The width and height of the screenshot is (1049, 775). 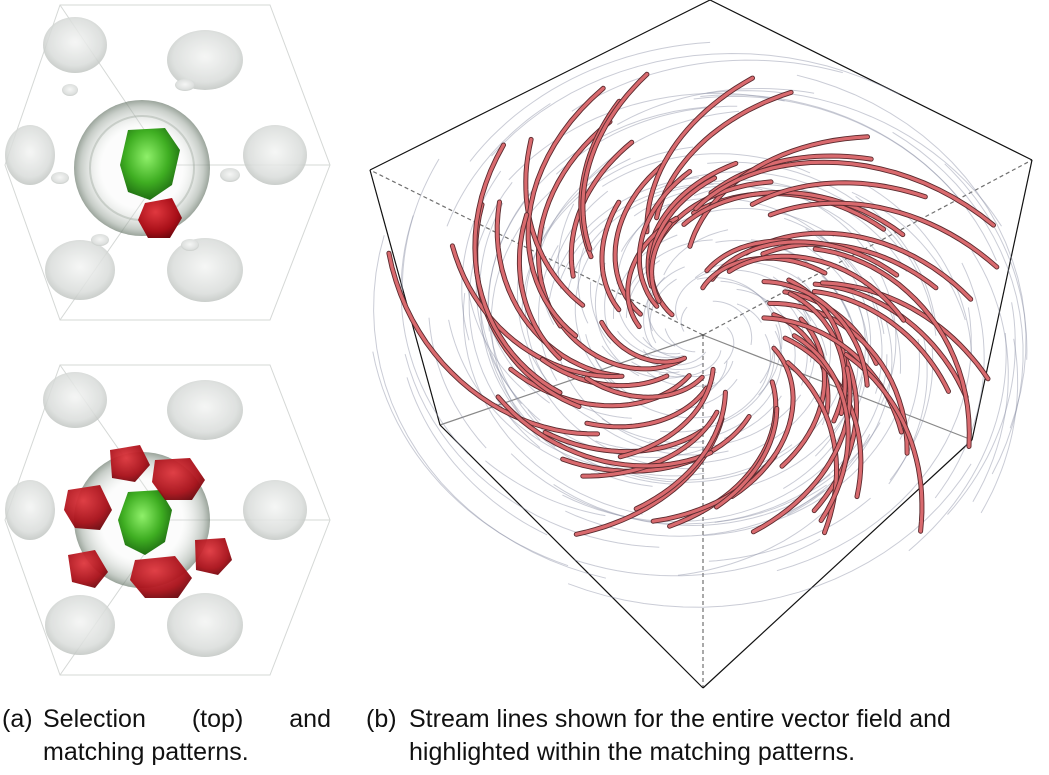 What do you see at coordinates (145, 522) in the screenshot?
I see `selection-green-shape` at bounding box center [145, 522].